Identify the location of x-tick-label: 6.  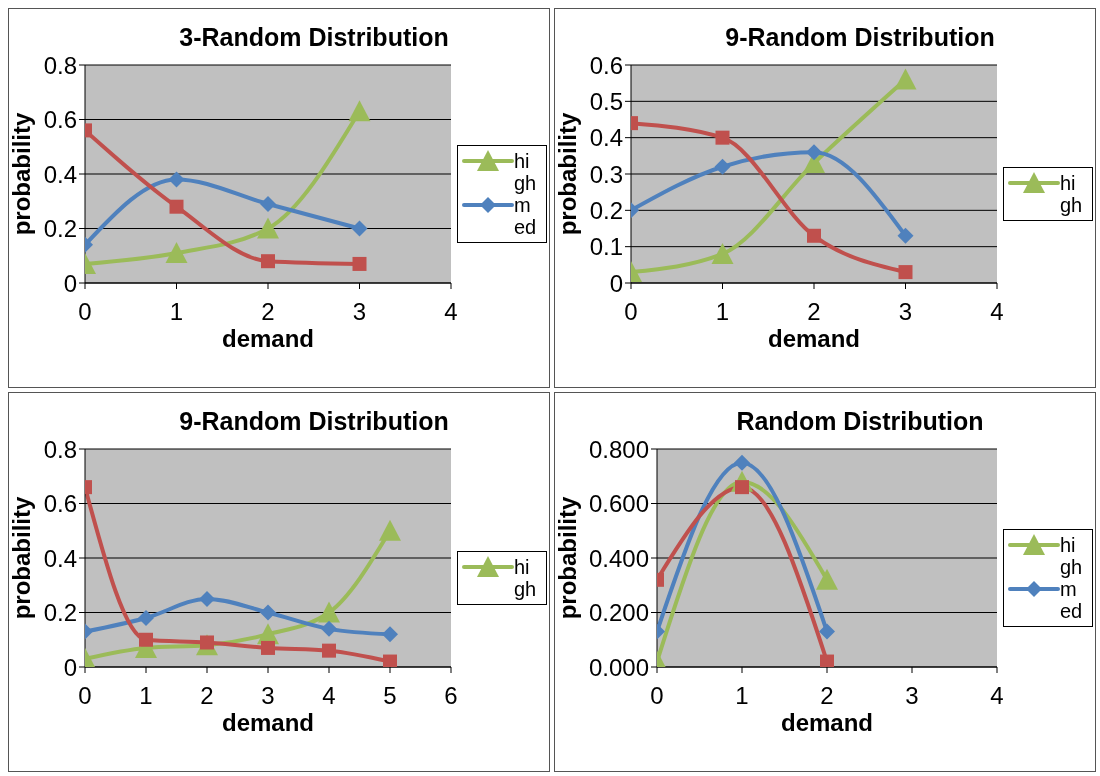
(451, 696).